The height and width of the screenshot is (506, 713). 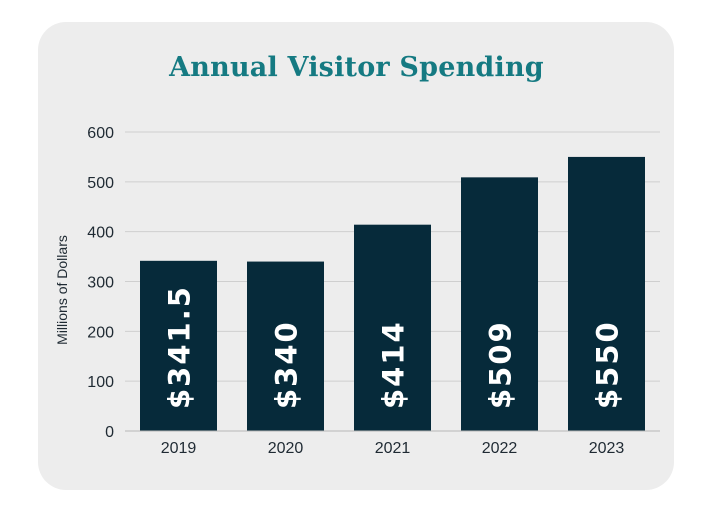 What do you see at coordinates (100, 332) in the screenshot?
I see `y-tick-label: 200` at bounding box center [100, 332].